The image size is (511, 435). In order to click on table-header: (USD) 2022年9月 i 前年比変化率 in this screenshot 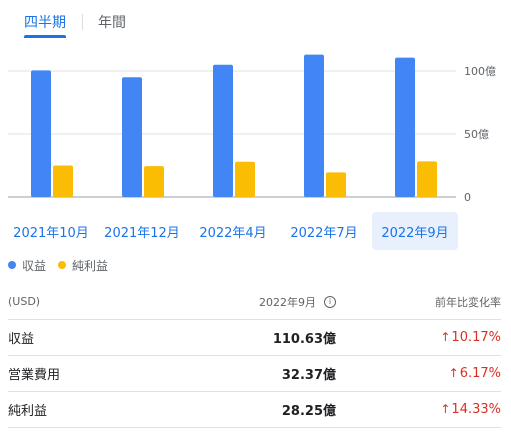, I will do `click(254, 302)`.